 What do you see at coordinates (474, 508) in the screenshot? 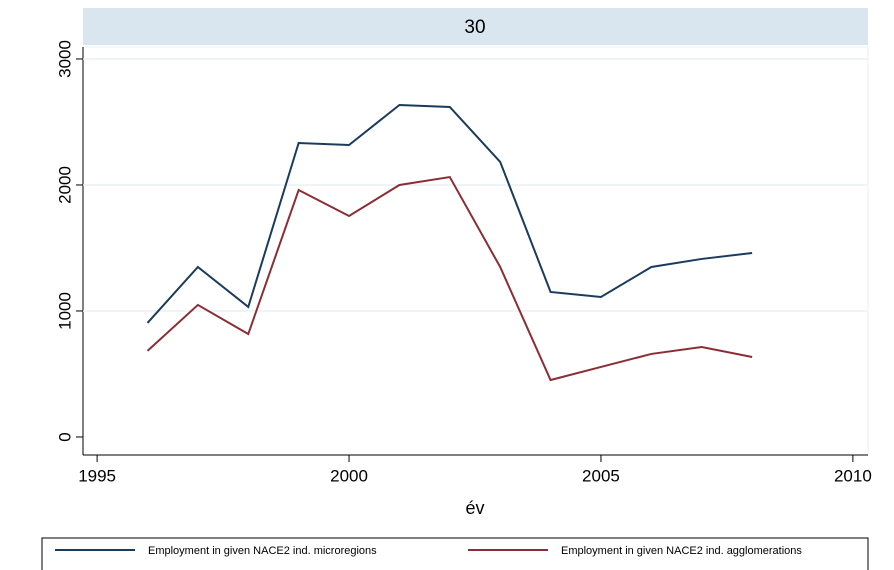
I see `x-axis-label: év` at bounding box center [474, 508].